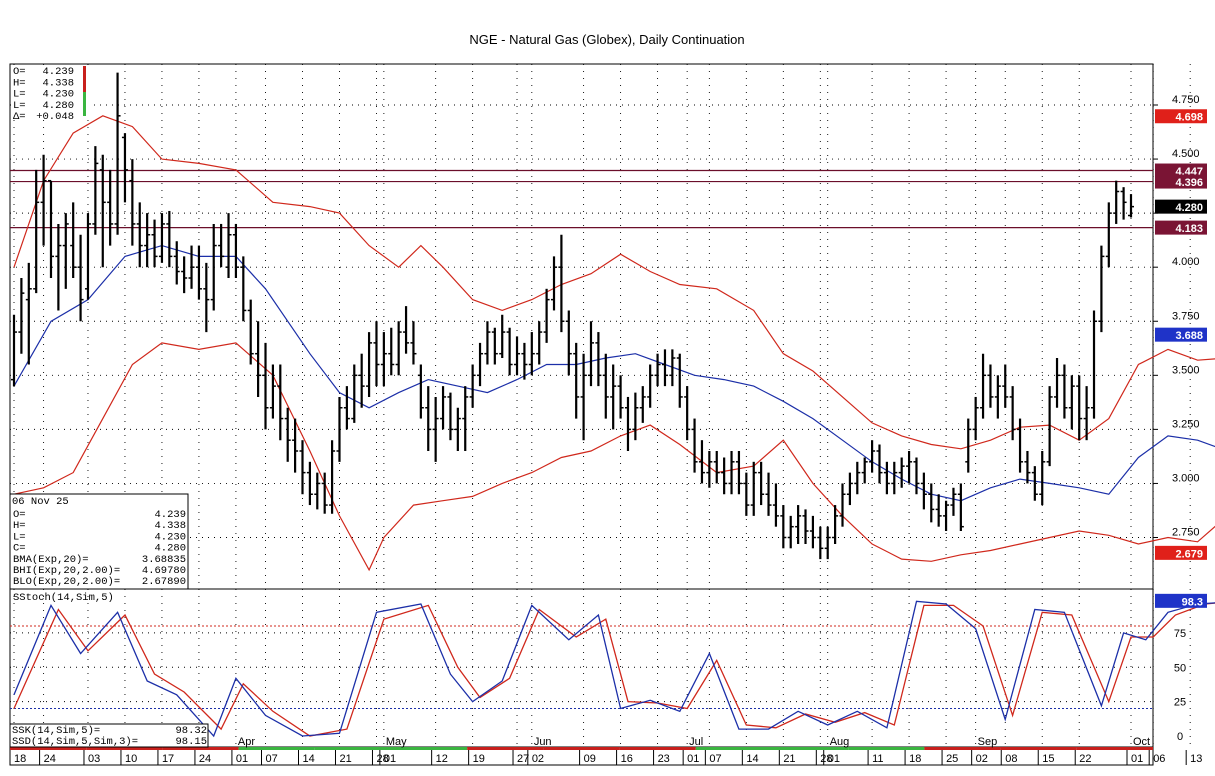 The width and height of the screenshot is (1215, 776). Describe the element at coordinates (1180, 668) in the screenshot. I see `stoch-tick-label: 50` at that location.